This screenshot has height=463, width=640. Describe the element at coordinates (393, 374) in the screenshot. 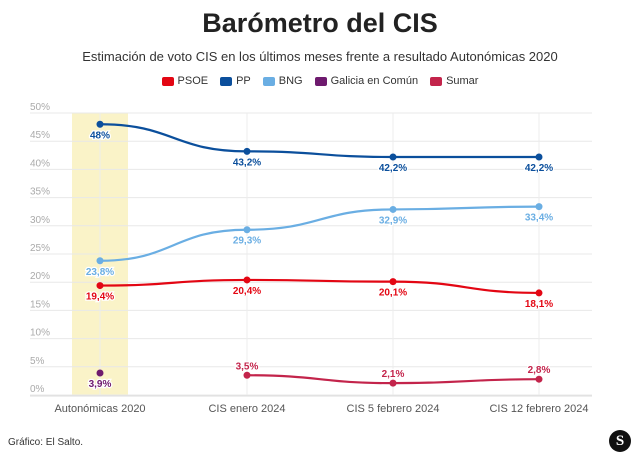

I see `data-label: 2,1%` at that location.